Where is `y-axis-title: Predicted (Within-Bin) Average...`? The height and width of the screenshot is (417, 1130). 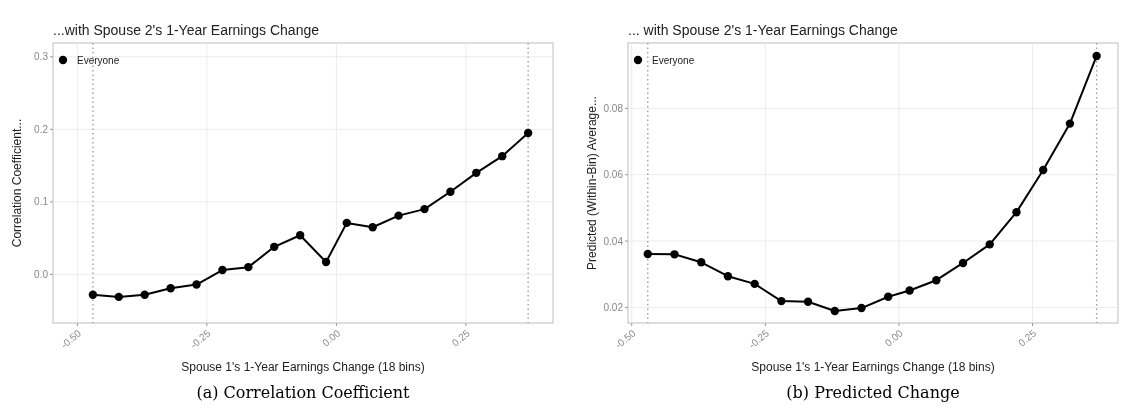 y-axis-title: Predicted (Within-Bin) Average... is located at coordinates (592, 183).